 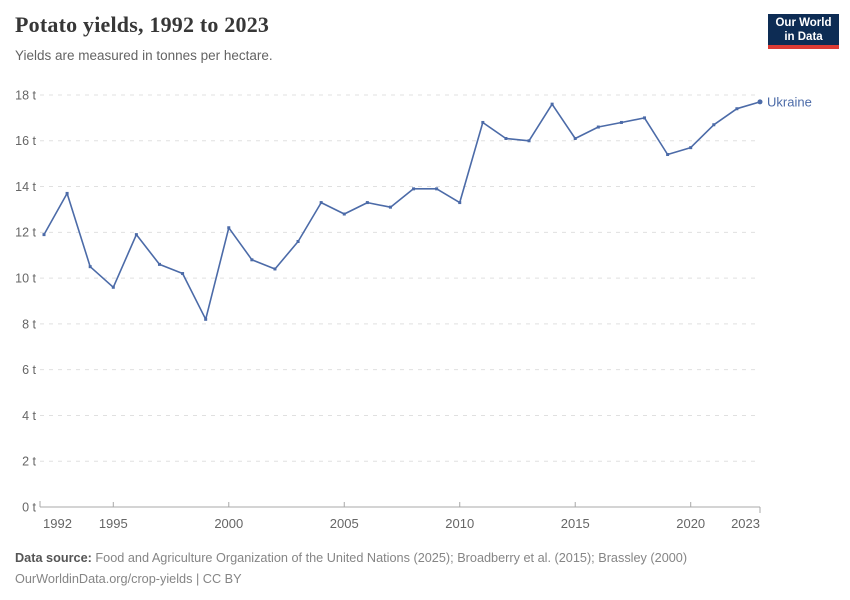 What do you see at coordinates (29, 507) in the screenshot?
I see `y-tick-label: 0 t` at bounding box center [29, 507].